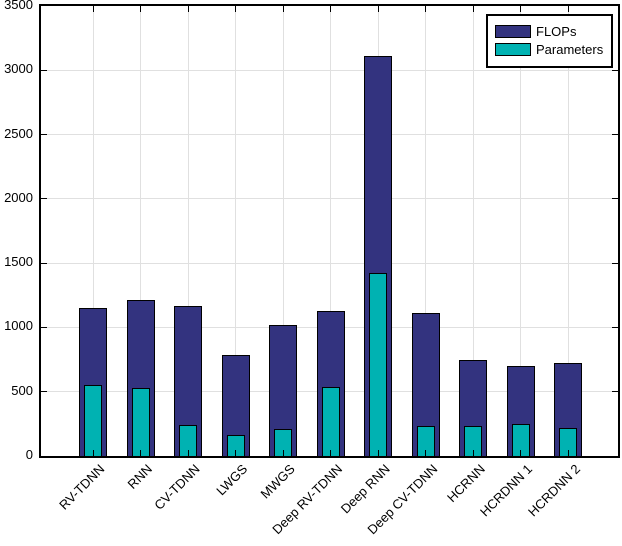 Image resolution: width=622 pixels, height=546 pixels. Describe the element at coordinates (29, 454) in the screenshot. I see `y-tick-label: 0` at that location.